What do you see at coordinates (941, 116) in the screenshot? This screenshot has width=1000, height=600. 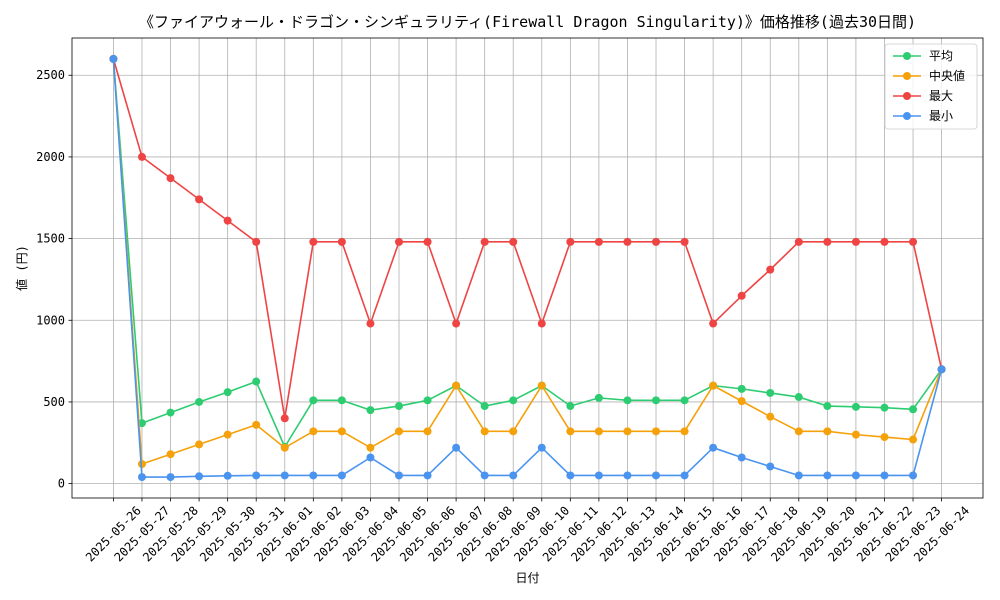 I see `legend-label: 最小` at bounding box center [941, 116].